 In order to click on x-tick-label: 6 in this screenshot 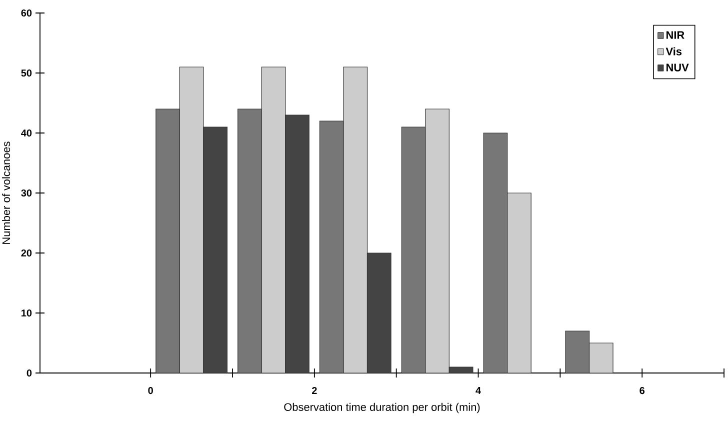, I will do `click(642, 390)`.